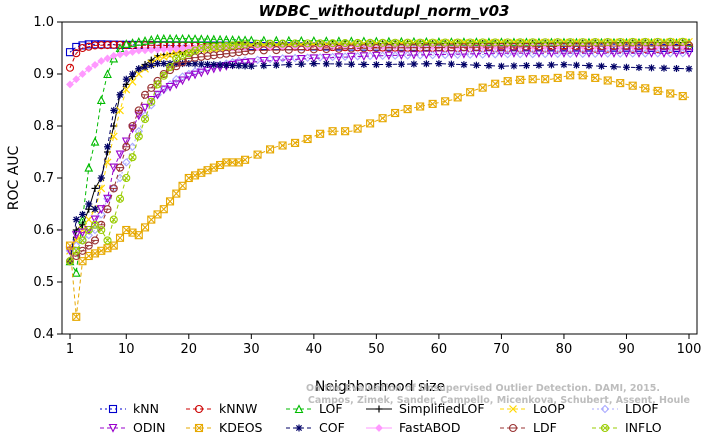 The width and height of the screenshot is (702, 434). Describe the element at coordinates (605, 409) in the screenshot. I see `legend-marker-ldof` at that location.